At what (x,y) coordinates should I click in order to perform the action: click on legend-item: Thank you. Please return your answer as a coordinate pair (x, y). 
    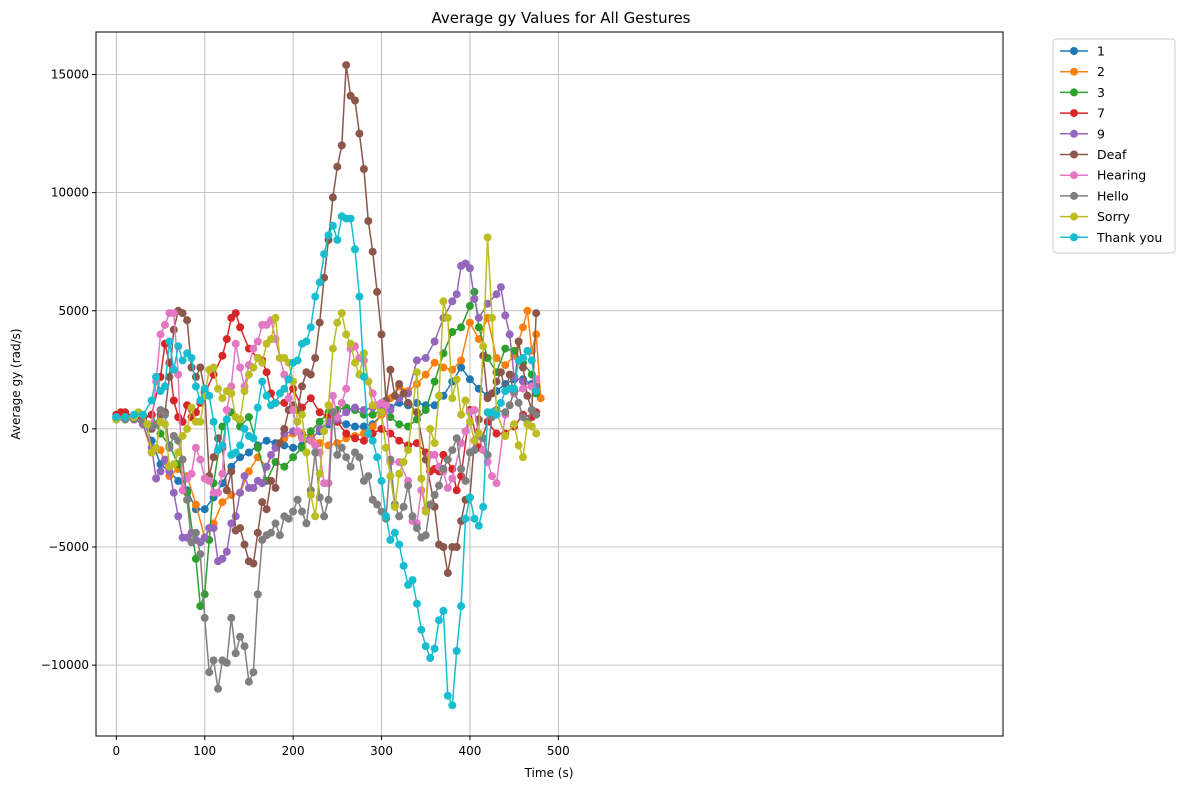
    Looking at the image, I should click on (1111, 237).